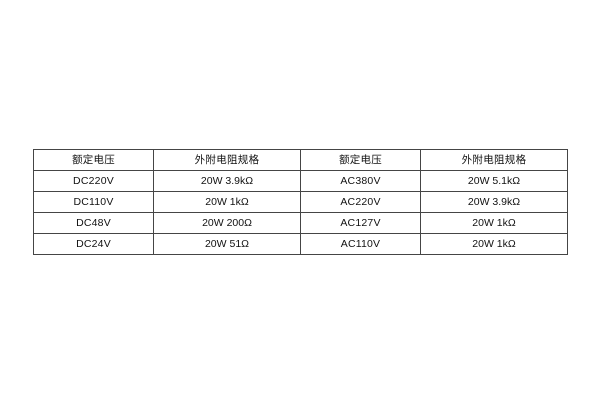 This screenshot has height=400, width=600. Describe the element at coordinates (93, 181) in the screenshot. I see `cell-rated-voltage-dc: DC220V` at that location.